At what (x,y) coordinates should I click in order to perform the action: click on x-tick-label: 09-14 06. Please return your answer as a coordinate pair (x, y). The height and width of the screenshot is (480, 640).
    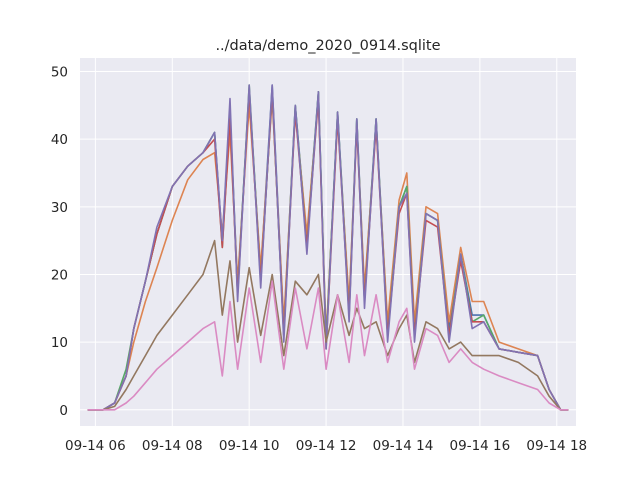
    Looking at the image, I should click on (95, 446).